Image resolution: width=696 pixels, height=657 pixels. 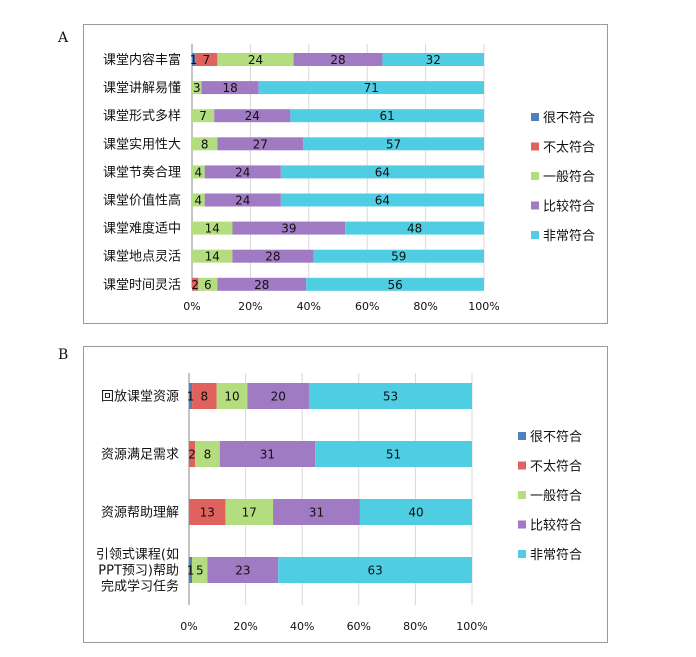 I want to click on chart-b-value-label: 40, so click(x=415, y=513).